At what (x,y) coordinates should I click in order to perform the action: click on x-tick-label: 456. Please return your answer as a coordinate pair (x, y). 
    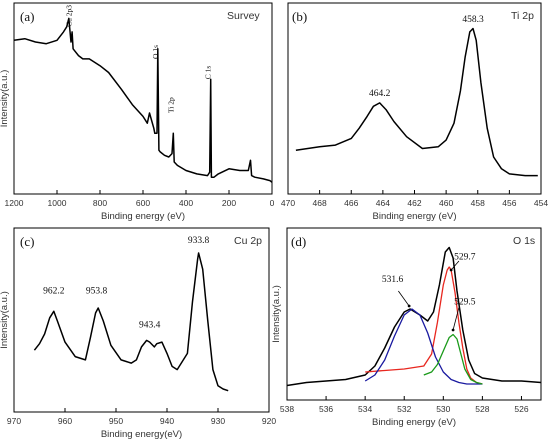
    Looking at the image, I should click on (509, 203).